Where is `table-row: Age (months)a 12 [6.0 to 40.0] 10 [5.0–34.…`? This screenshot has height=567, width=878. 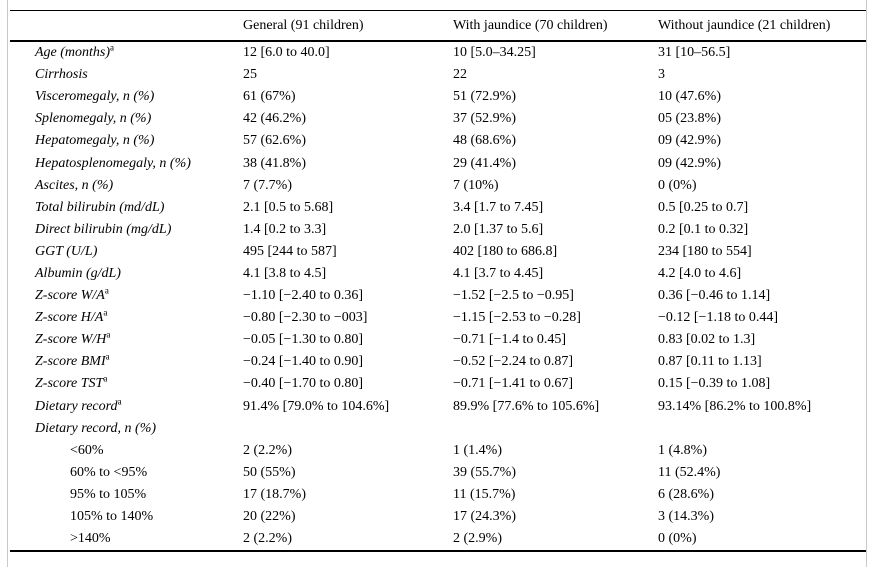
table-row: Age (months)a 12 [6.0 to 40.0] 10 [5.0–34.… is located at coordinates (438, 52).